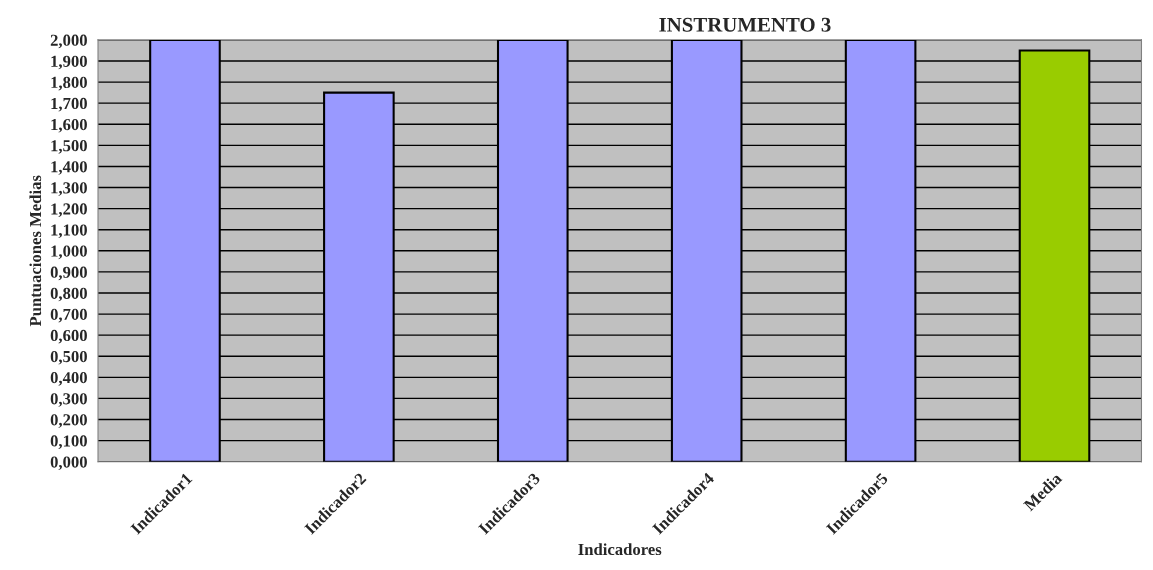  What do you see at coordinates (68, 315) in the screenshot?
I see `y-tick-label: 0,700` at bounding box center [68, 315].